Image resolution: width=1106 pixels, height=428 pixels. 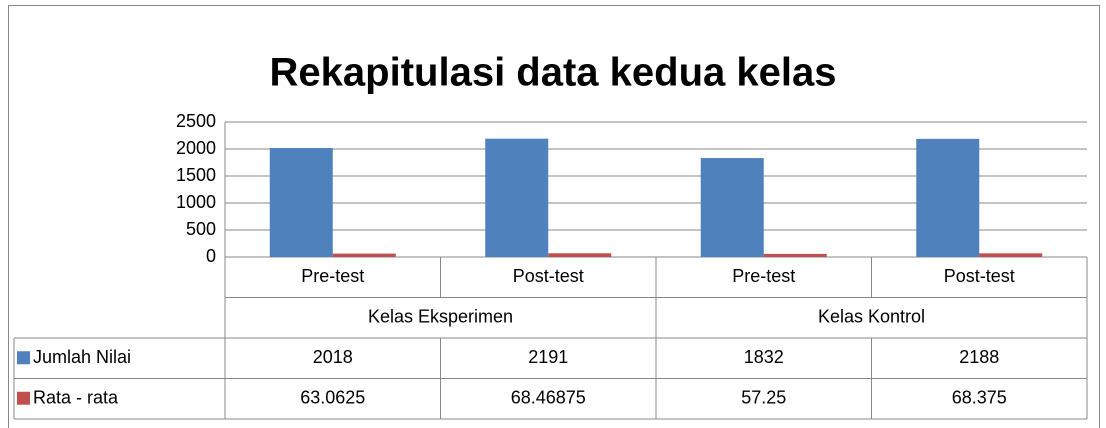 What do you see at coordinates (196, 202) in the screenshot?
I see `y-tick-label: 1000` at bounding box center [196, 202].